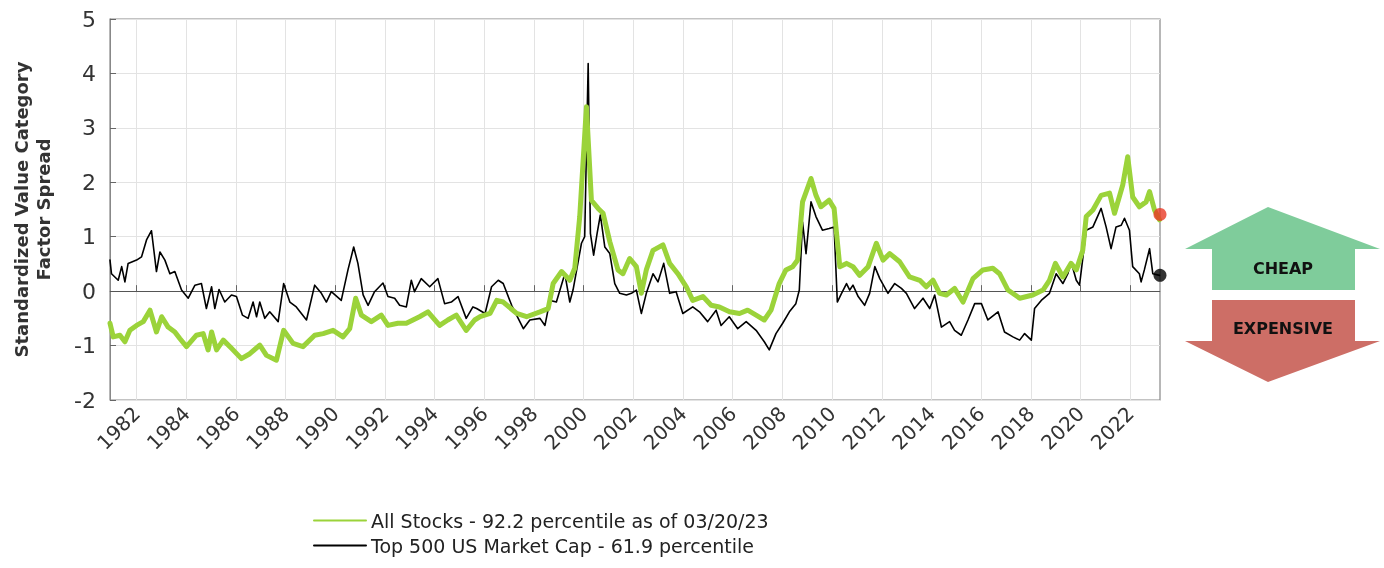 Image resolution: width=1384 pixels, height=568 pixels. Describe the element at coordinates (1283, 328) in the screenshot. I see `text: EXPENSIVE` at that location.